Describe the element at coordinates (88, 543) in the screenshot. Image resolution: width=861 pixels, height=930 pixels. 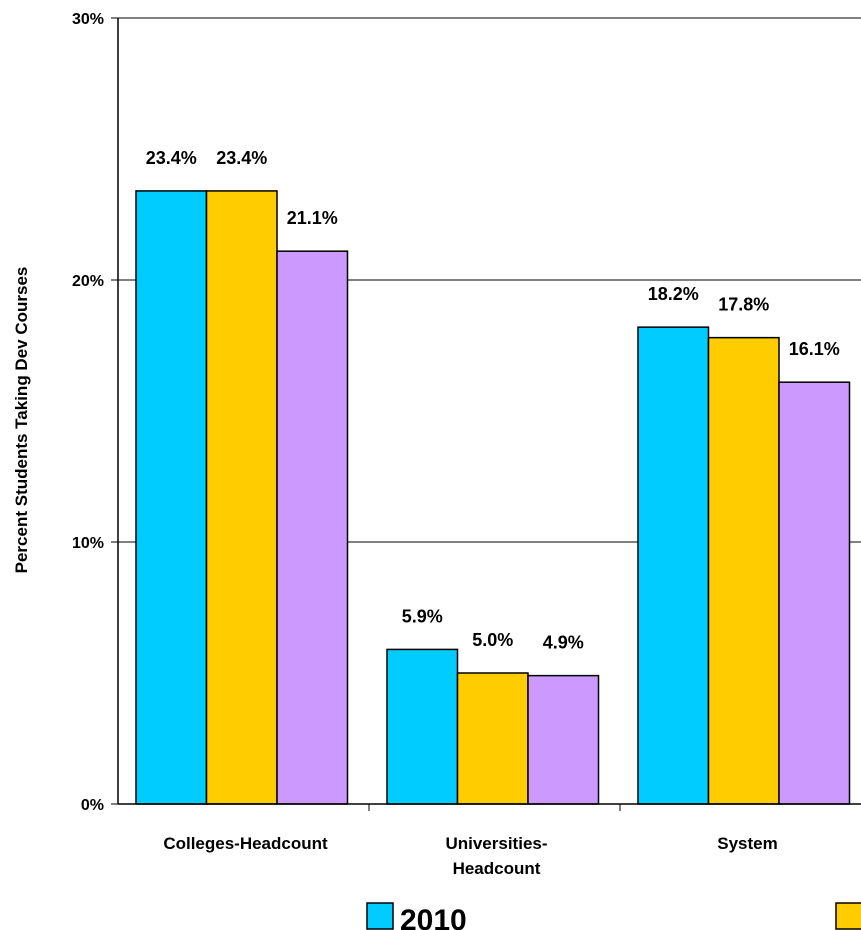
I see `y-tick-label: 10%` at that location.